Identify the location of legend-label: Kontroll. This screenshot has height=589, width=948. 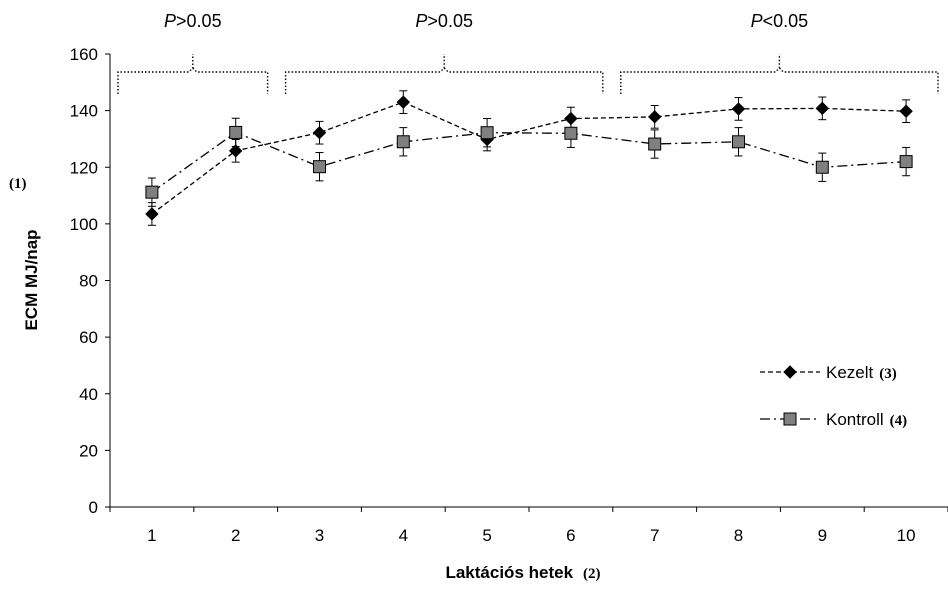
(855, 419).